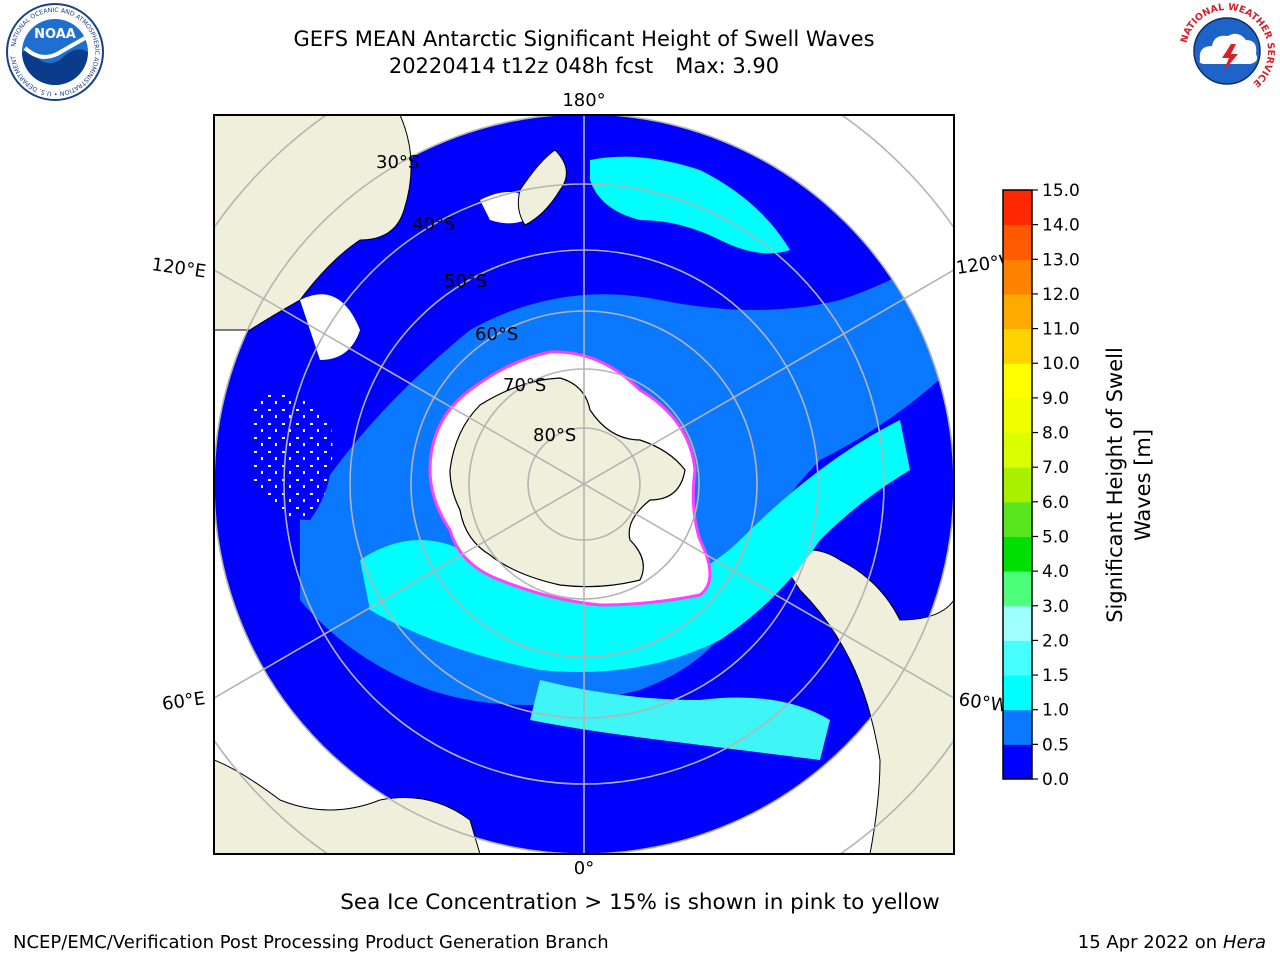 The image size is (1280, 960). What do you see at coordinates (1055, 572) in the screenshot?
I see `colorbar-tick-label: 4.0` at bounding box center [1055, 572].